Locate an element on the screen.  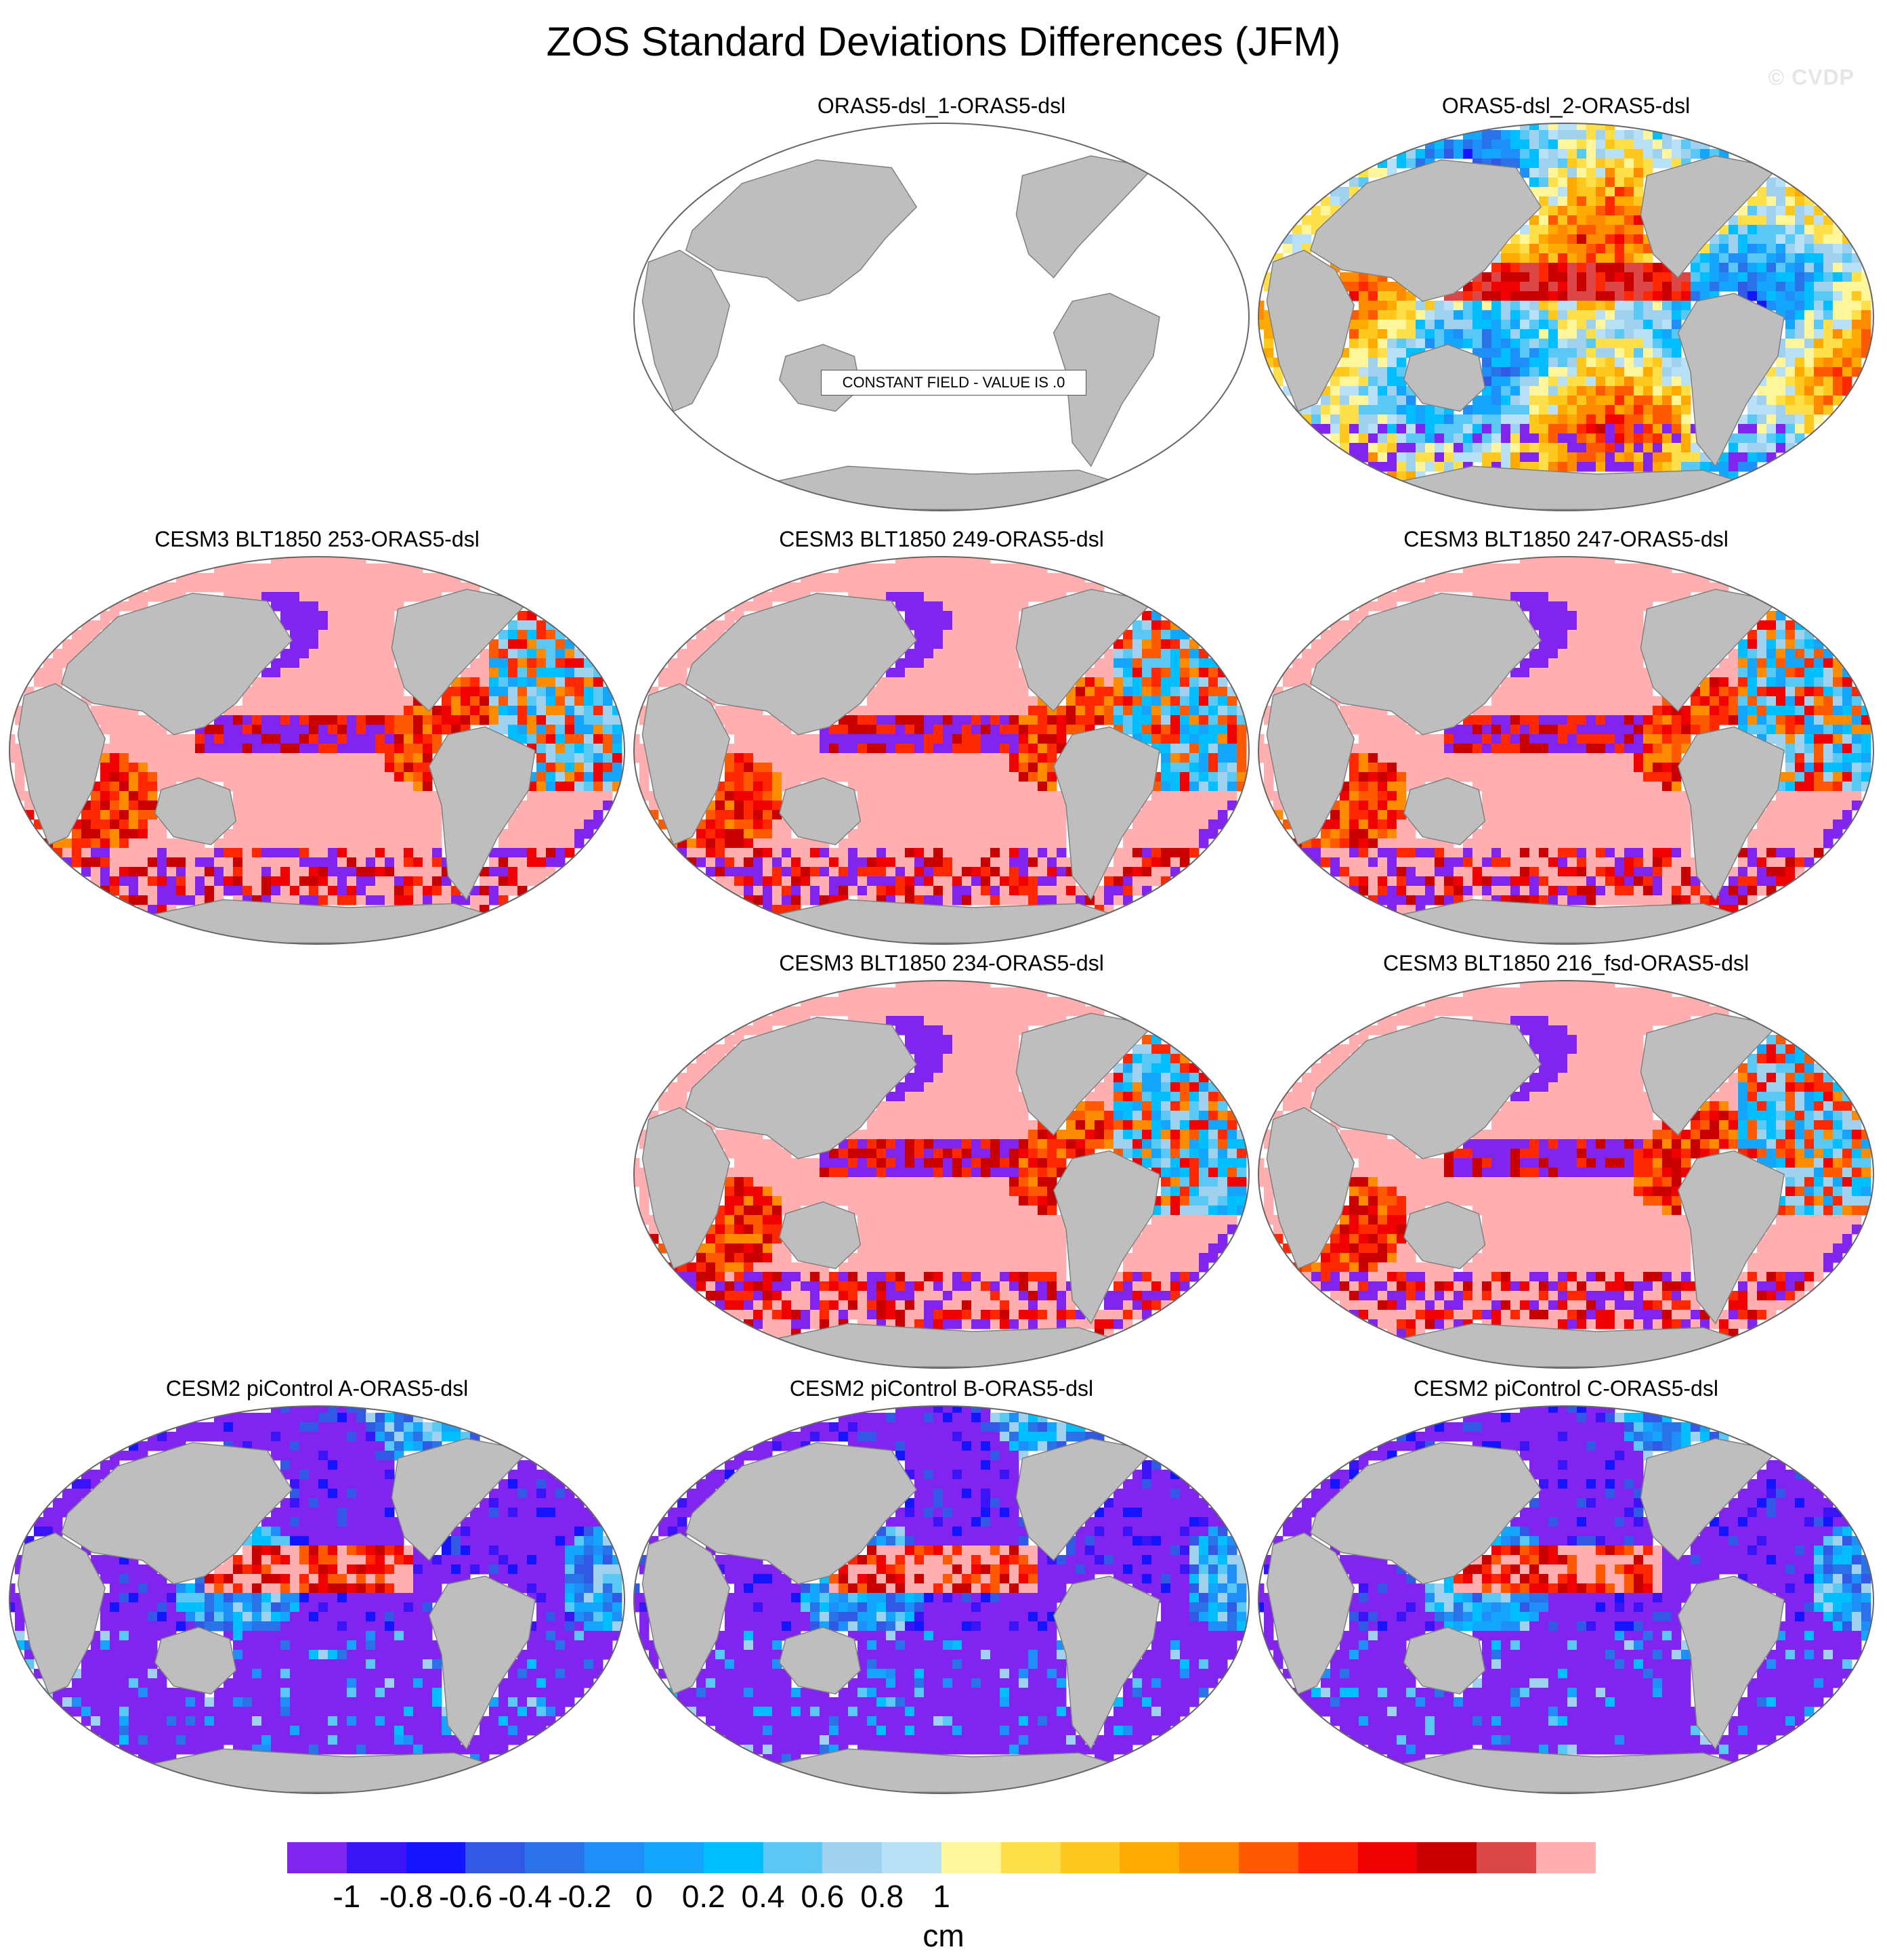
panel-cesm2-picontrol-a: CESM2 piControl A-ORAS5-dsl is located at coordinates (317, 1591).